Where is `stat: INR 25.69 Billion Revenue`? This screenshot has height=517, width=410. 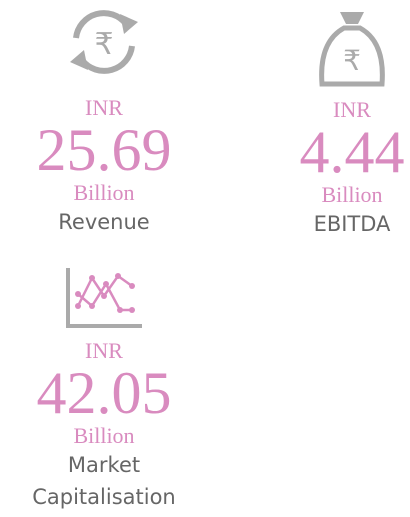 stat: INR 25.69 Billion Revenue is located at coordinates (104, 167).